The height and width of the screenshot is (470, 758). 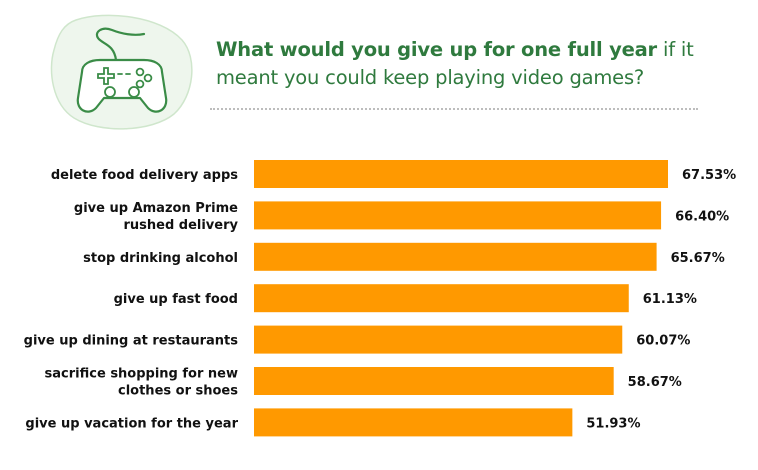 What do you see at coordinates (663, 341) in the screenshot?
I see `value-label-4: 60.07%` at bounding box center [663, 341].